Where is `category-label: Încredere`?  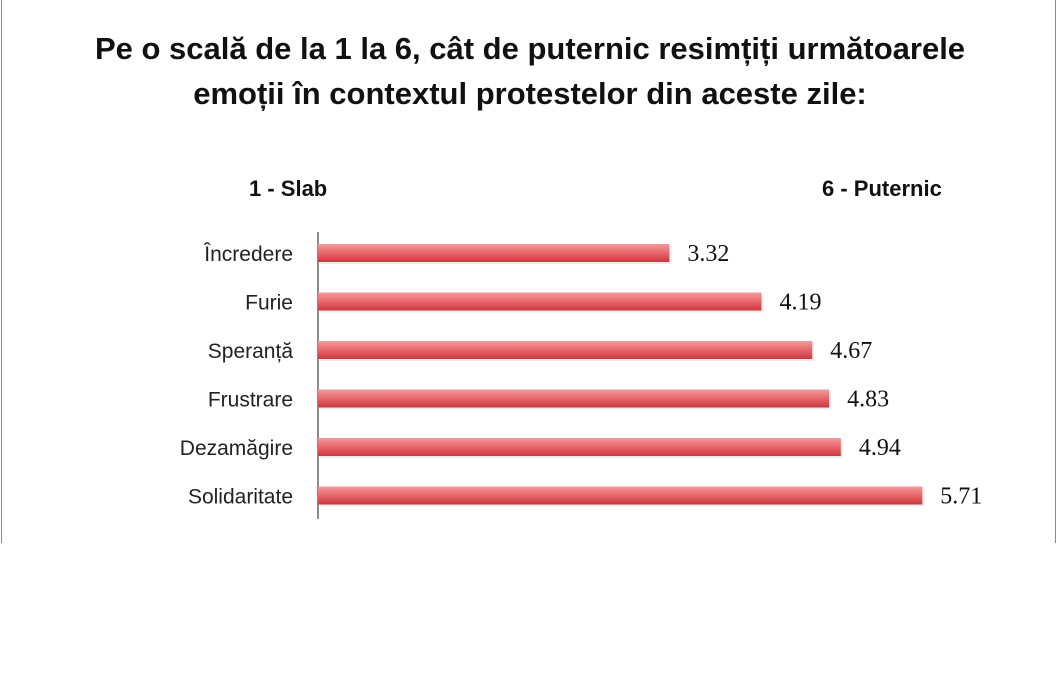 category-label: Încredere is located at coordinates (248, 254).